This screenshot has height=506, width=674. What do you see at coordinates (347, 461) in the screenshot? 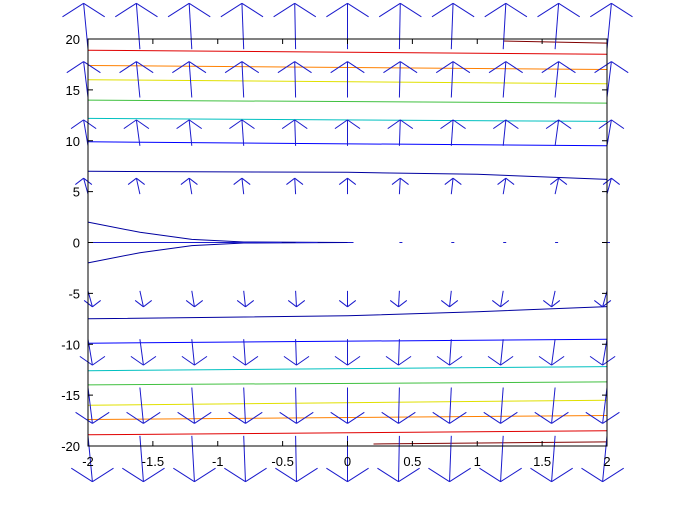
I see `x-tick-label: 0` at bounding box center [347, 461].